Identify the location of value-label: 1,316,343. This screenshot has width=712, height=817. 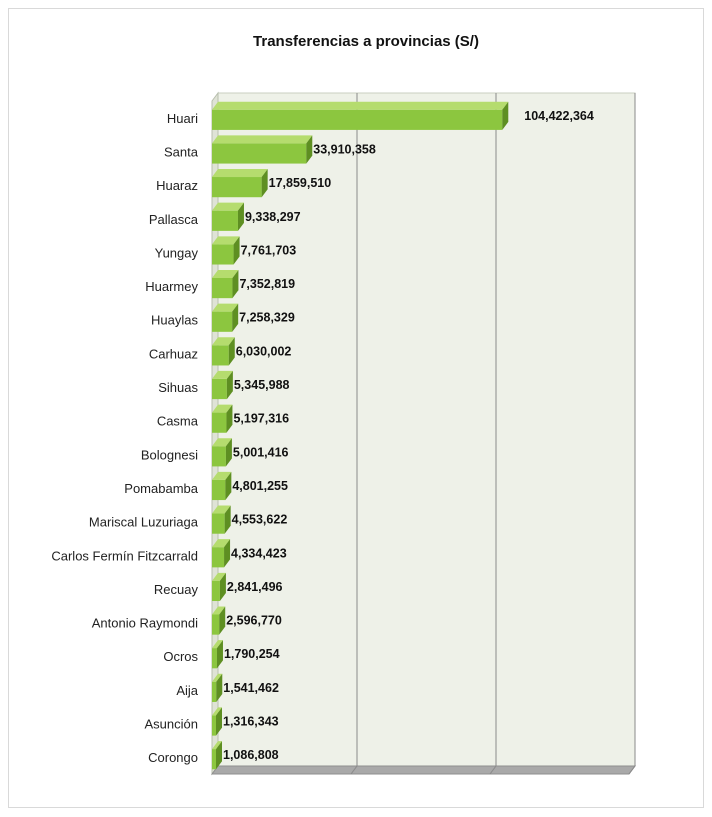
(251, 722).